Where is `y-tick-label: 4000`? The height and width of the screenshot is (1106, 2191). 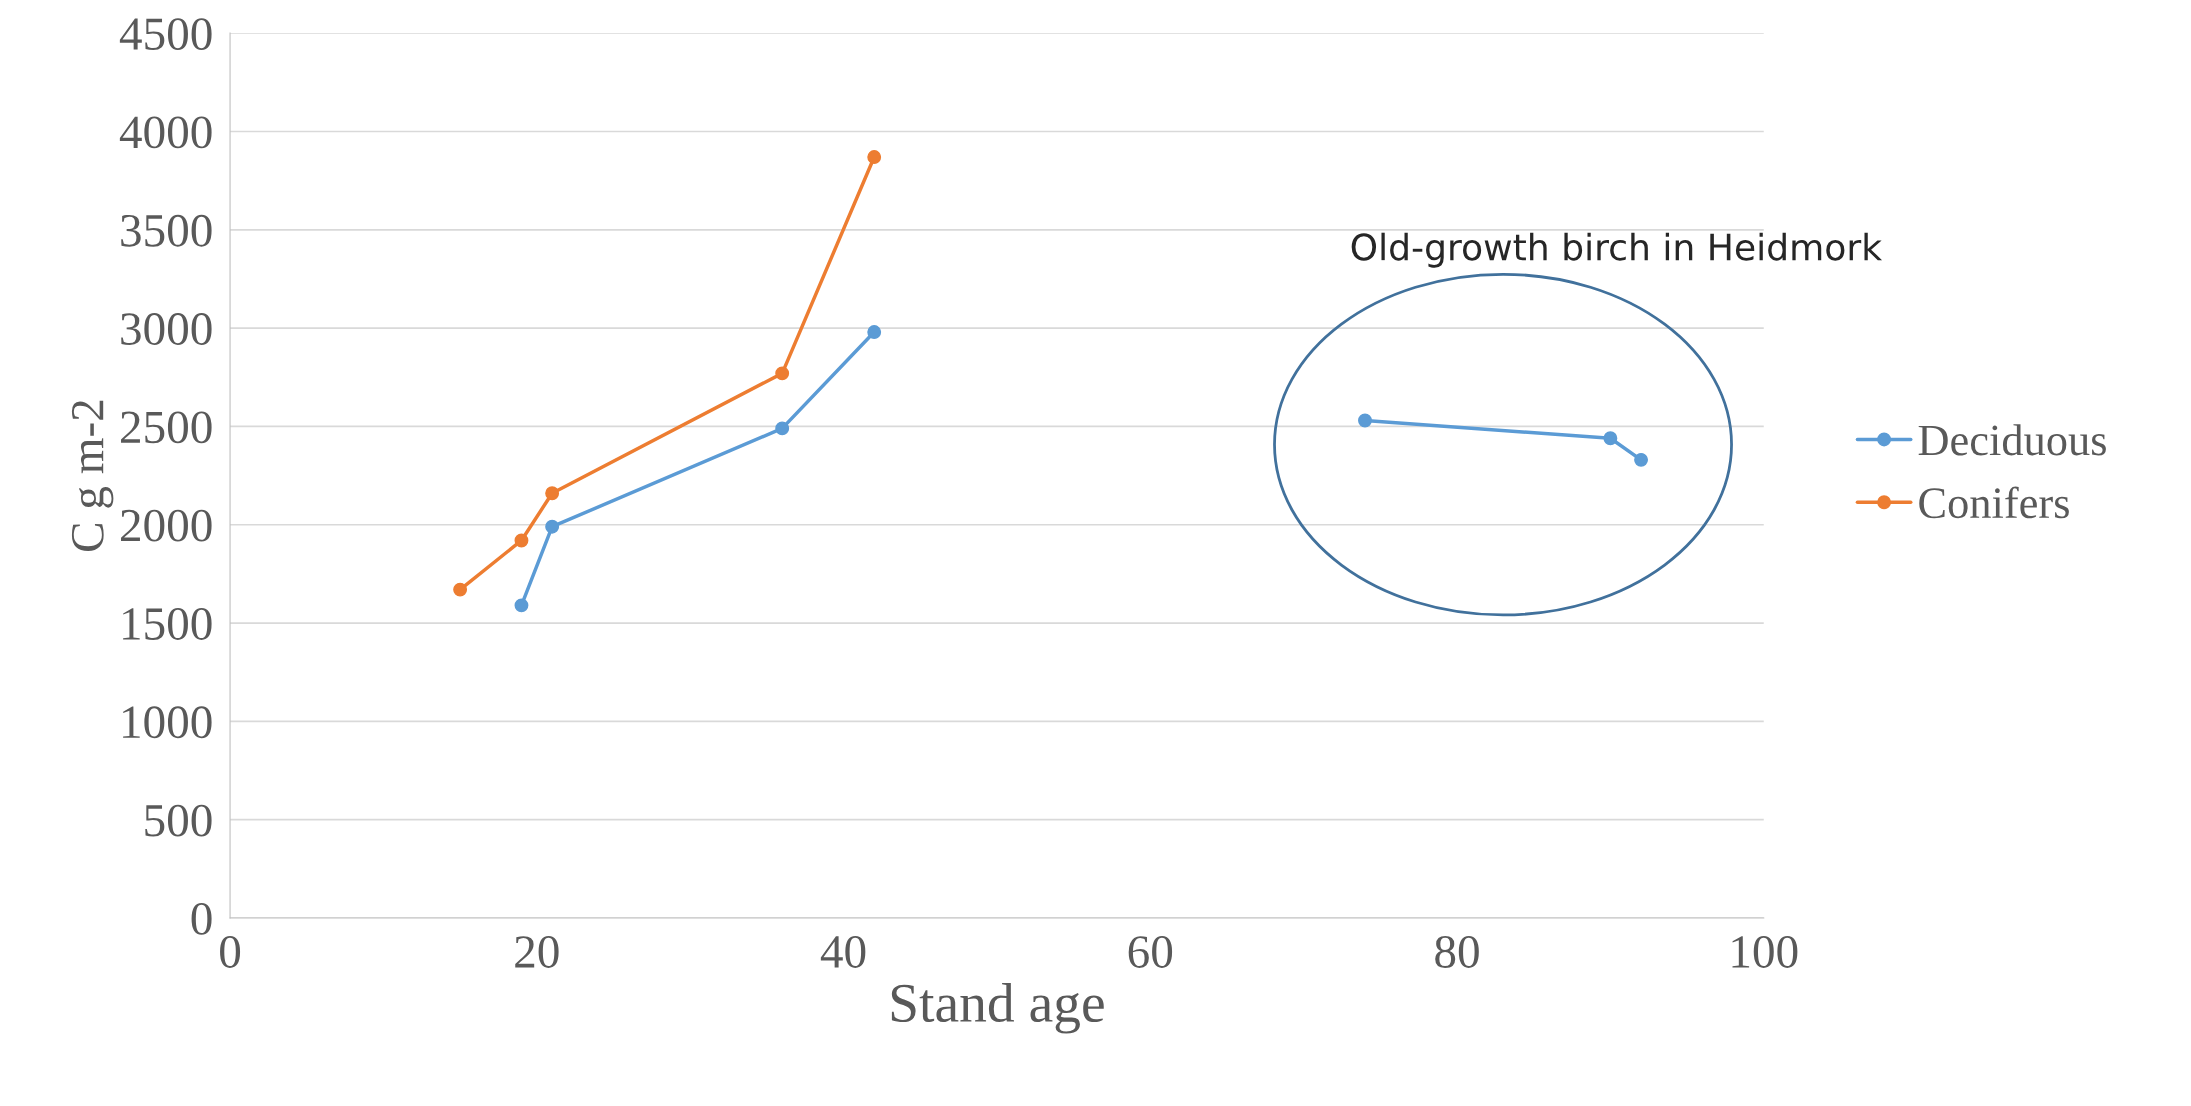
y-tick-label: 4000 is located at coordinates (165, 132).